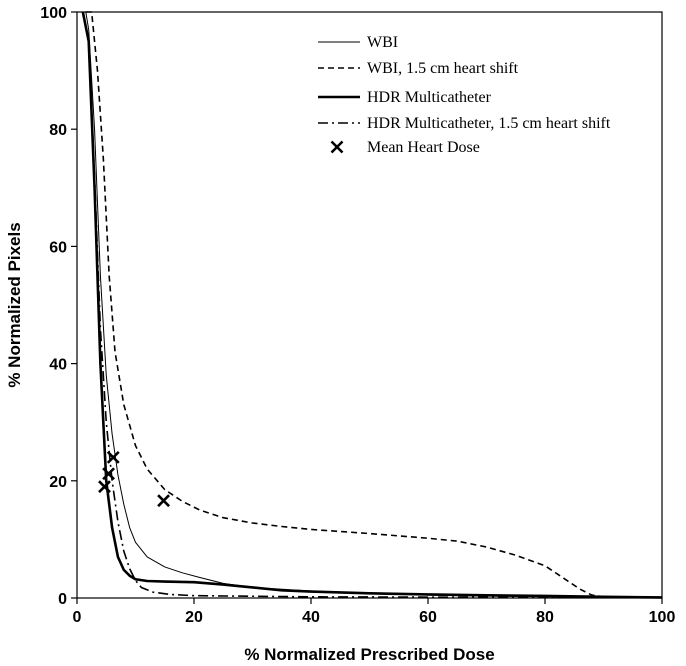  I want to click on y-axis-title: % Normalized Pixels, so click(14, 304).